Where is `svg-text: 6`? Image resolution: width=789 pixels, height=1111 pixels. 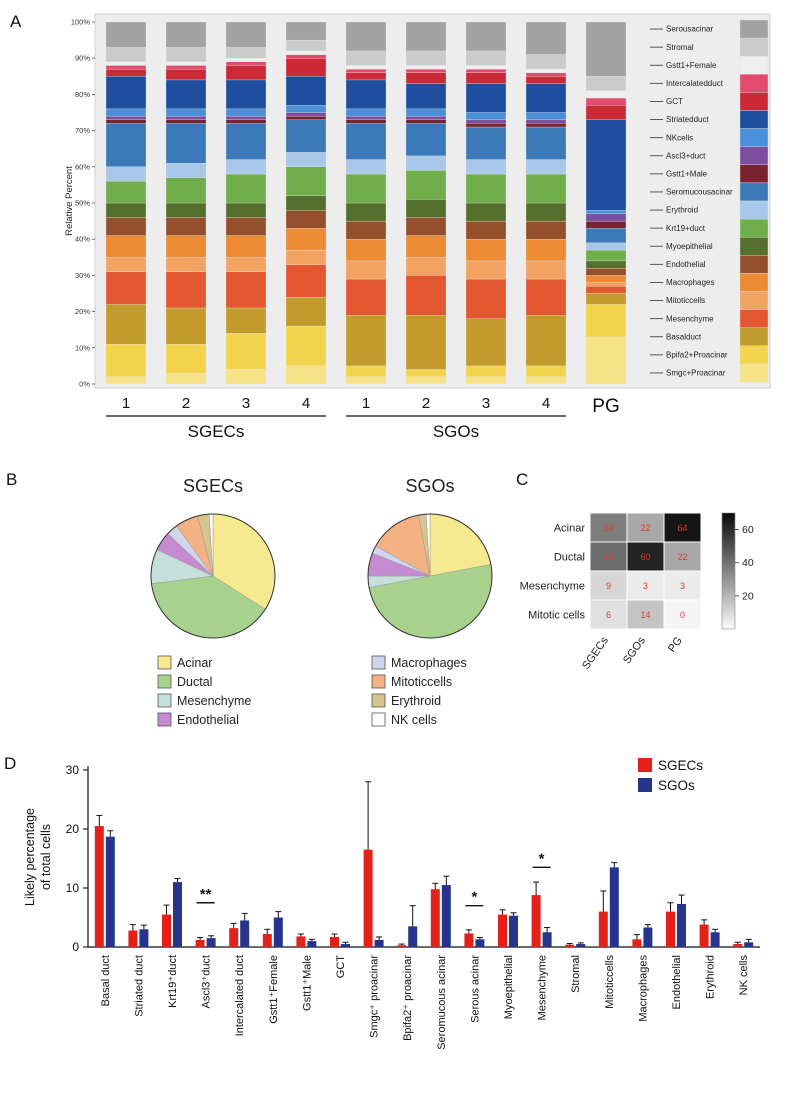 svg-text: 6 is located at coordinates (608, 615).